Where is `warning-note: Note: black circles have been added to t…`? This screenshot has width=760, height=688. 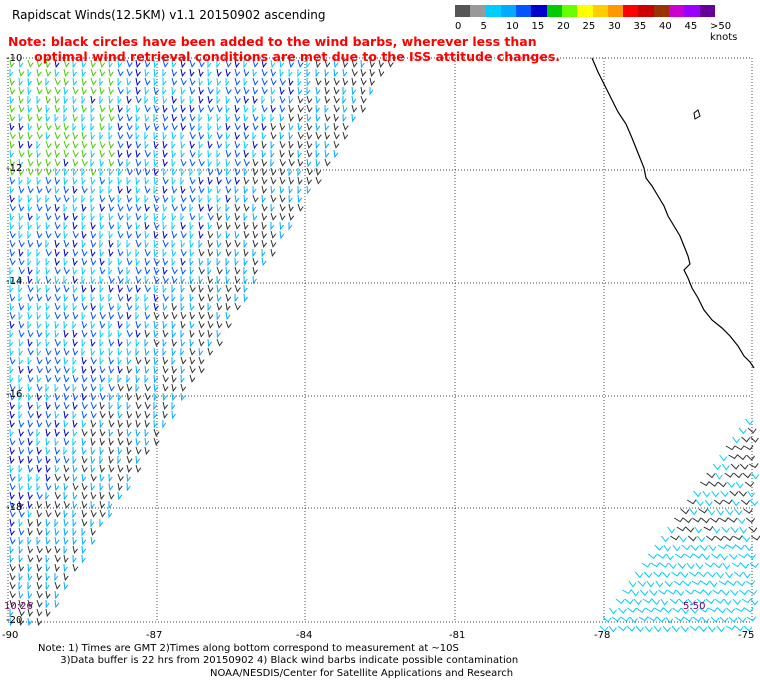
warning-note: Note: black circles have been added to t… is located at coordinates (284, 49).